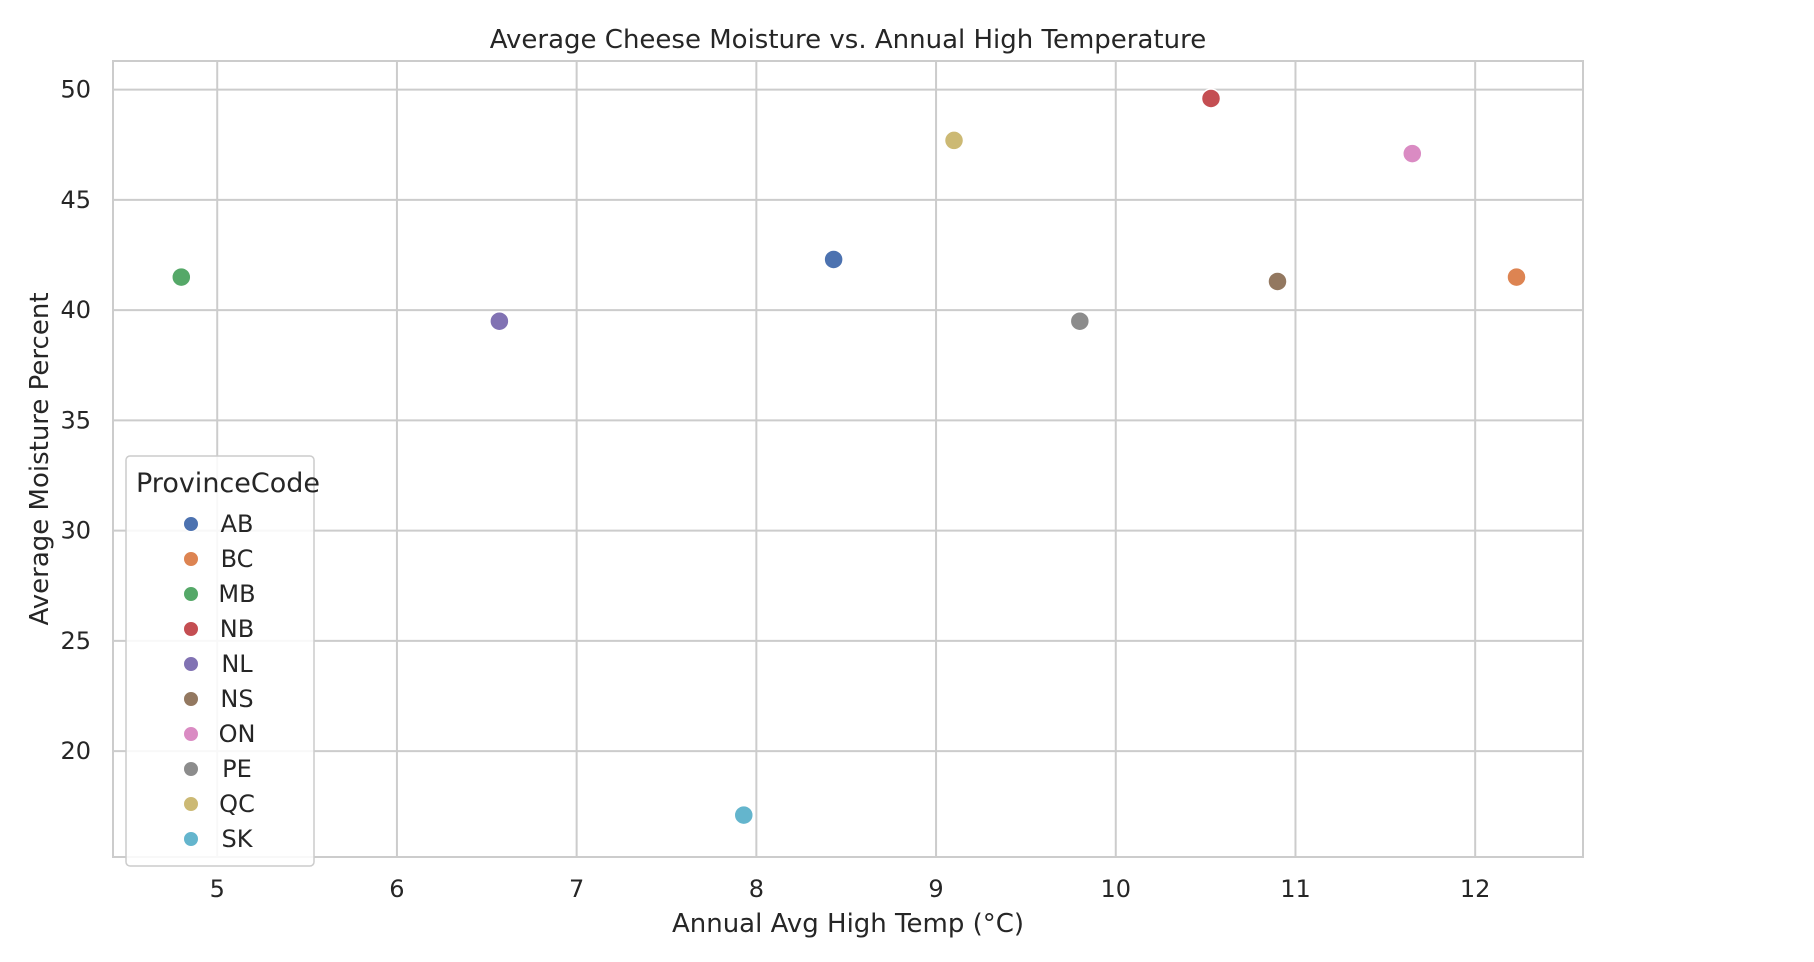 This screenshot has width=1814, height=962. Describe the element at coordinates (75, 531) in the screenshot. I see `y-tick-label: 30` at that location.